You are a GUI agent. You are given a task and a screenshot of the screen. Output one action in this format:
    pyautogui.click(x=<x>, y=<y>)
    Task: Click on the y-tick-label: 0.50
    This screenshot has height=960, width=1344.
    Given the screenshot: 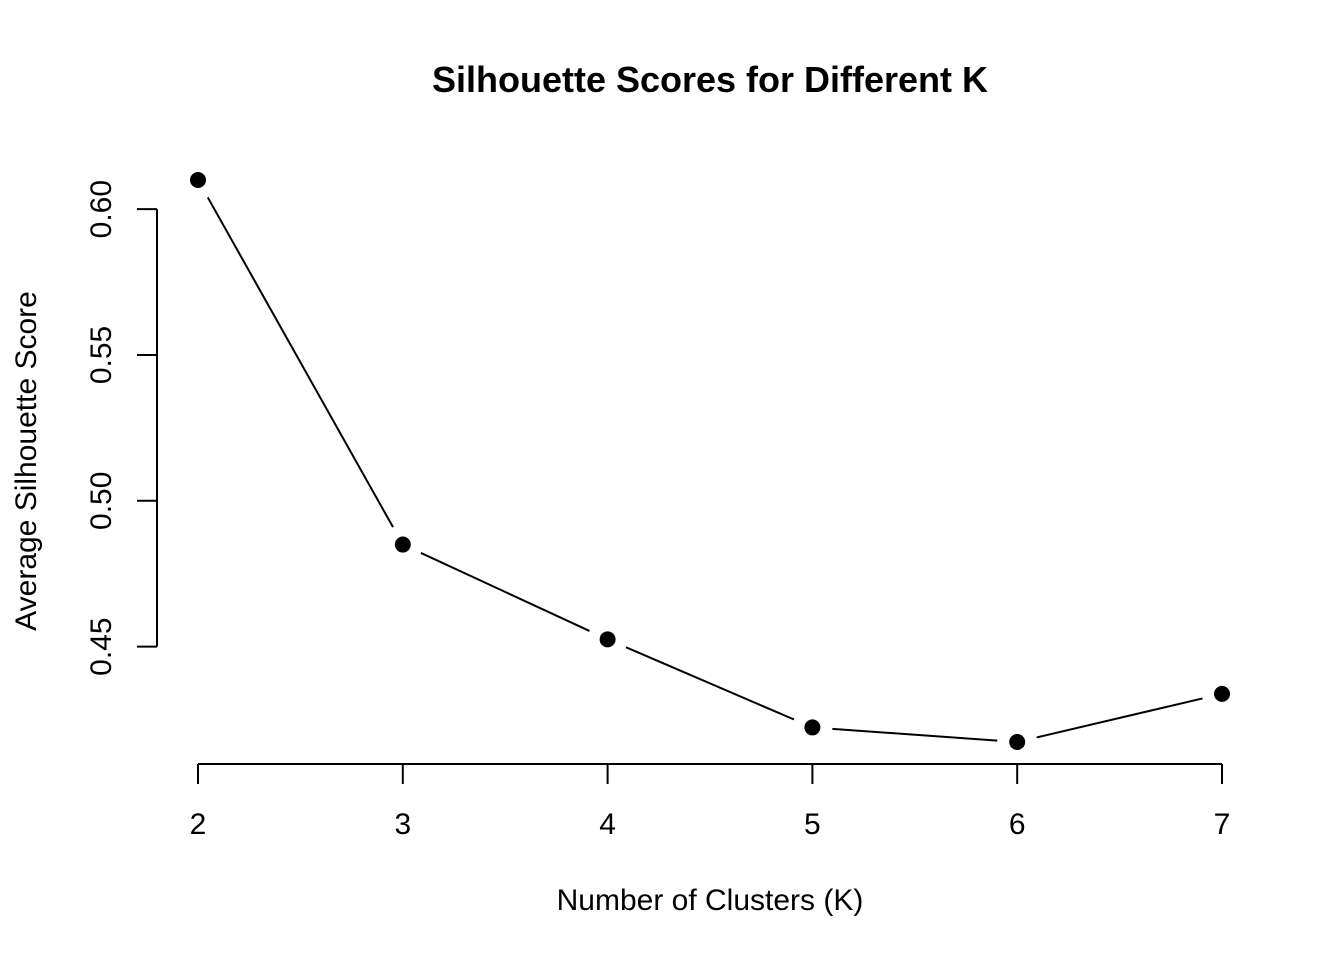 What is the action you would take?
    pyautogui.click(x=101, y=501)
    